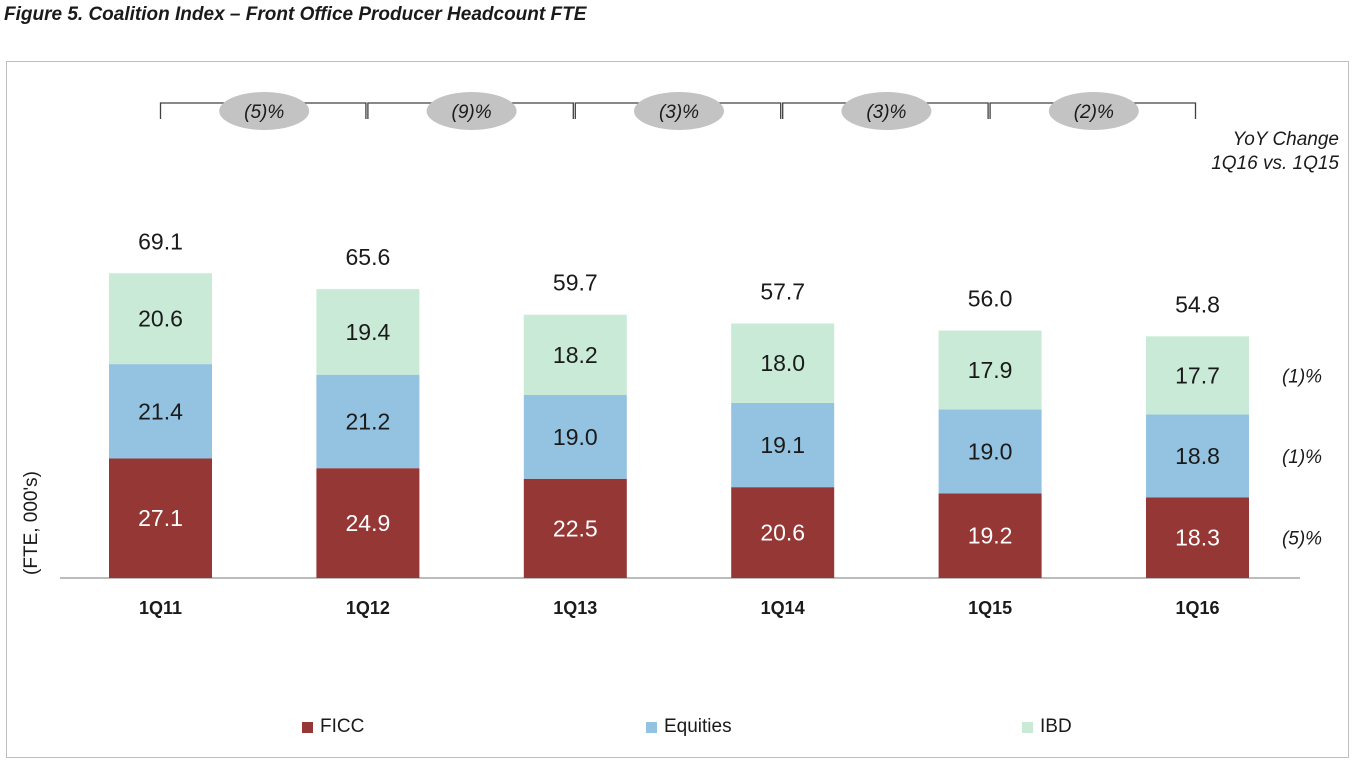 The height and width of the screenshot is (764, 1355). I want to click on yoy-change-label-equities: (1)%, so click(1302, 457).